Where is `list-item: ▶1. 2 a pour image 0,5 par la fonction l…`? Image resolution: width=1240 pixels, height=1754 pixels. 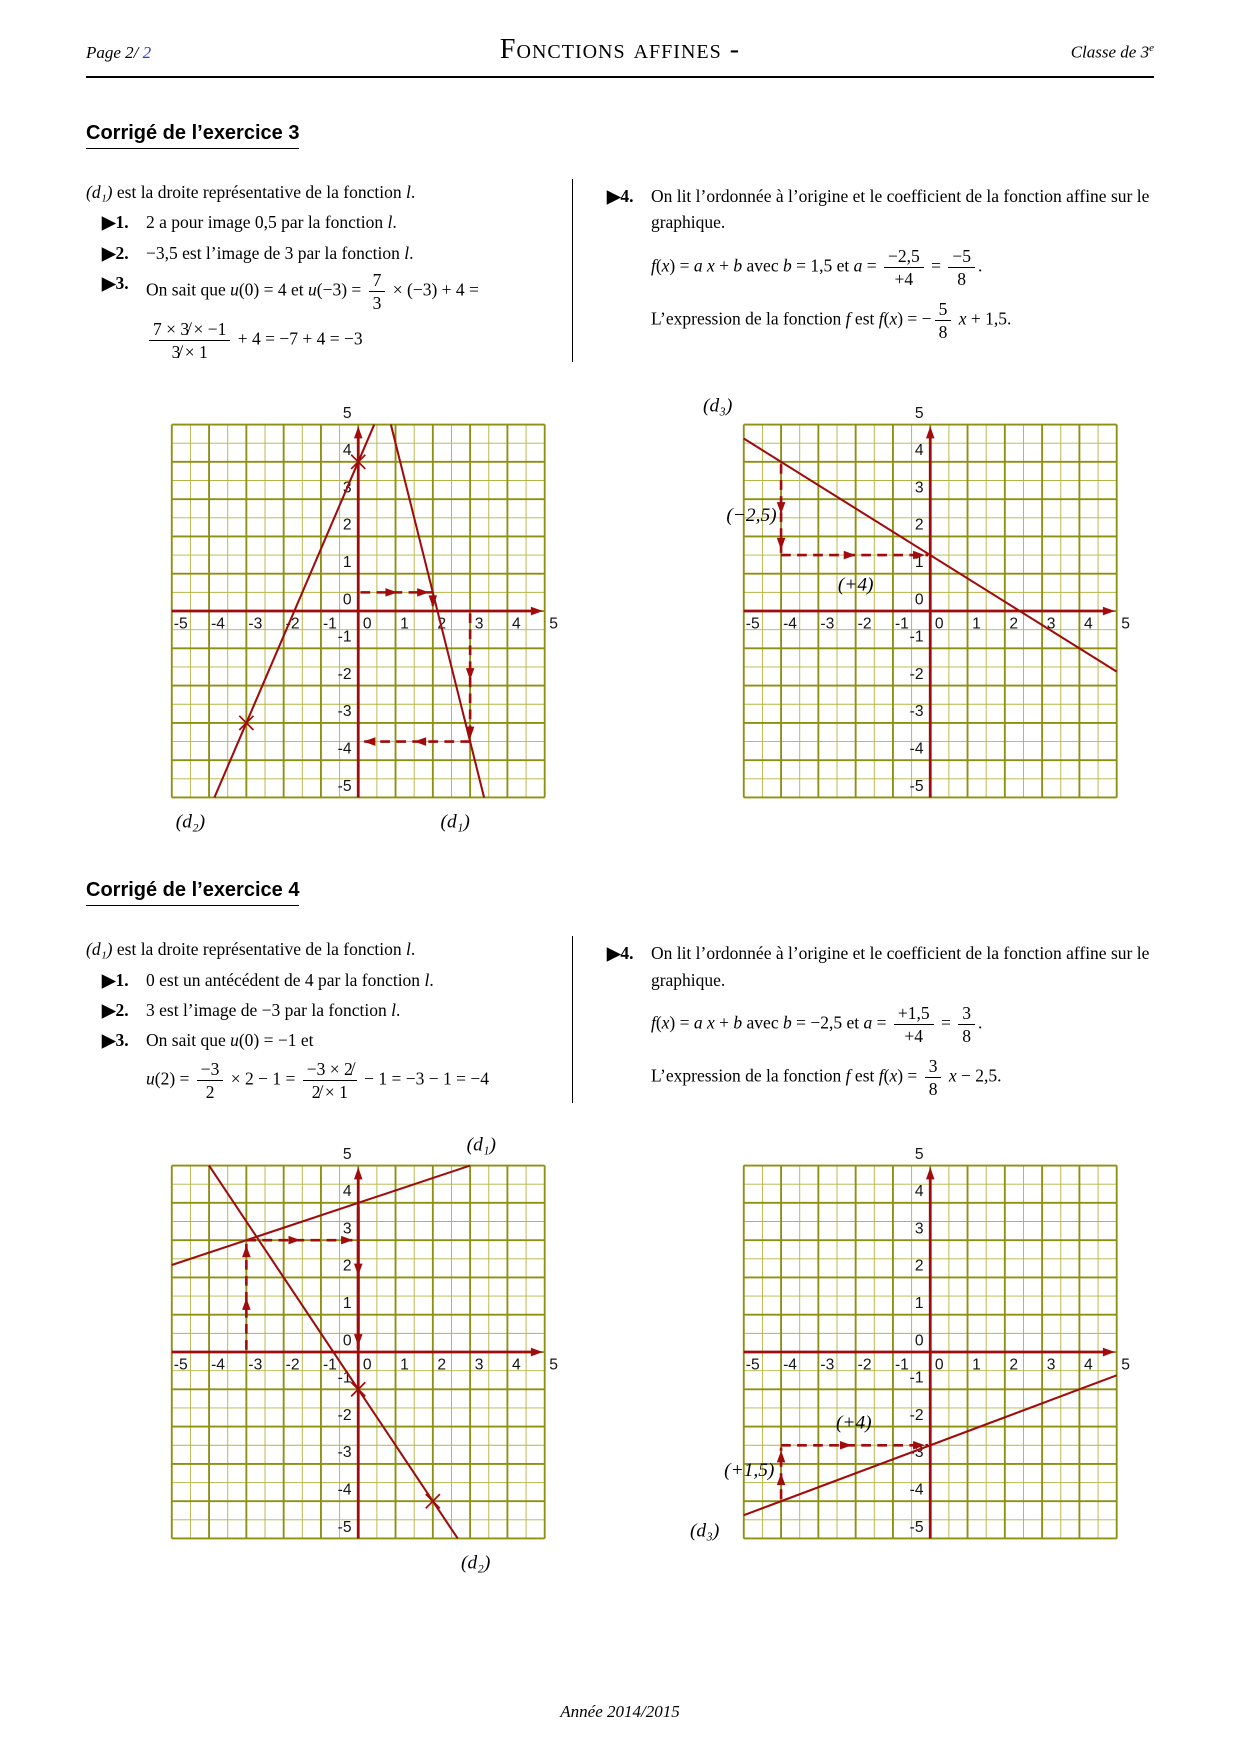 list-item: ▶1. 2 a pour image 0,5 par la fonction l… is located at coordinates (323, 222).